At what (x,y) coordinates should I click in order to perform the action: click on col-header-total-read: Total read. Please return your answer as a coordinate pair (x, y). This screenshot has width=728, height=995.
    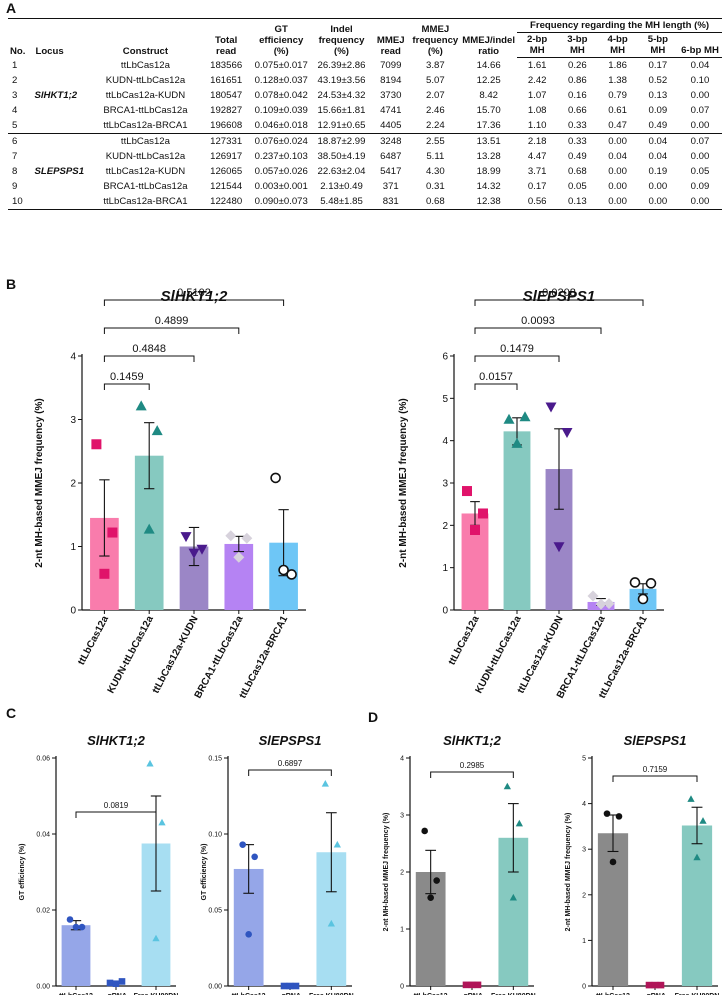
    Looking at the image, I should click on (226, 38).